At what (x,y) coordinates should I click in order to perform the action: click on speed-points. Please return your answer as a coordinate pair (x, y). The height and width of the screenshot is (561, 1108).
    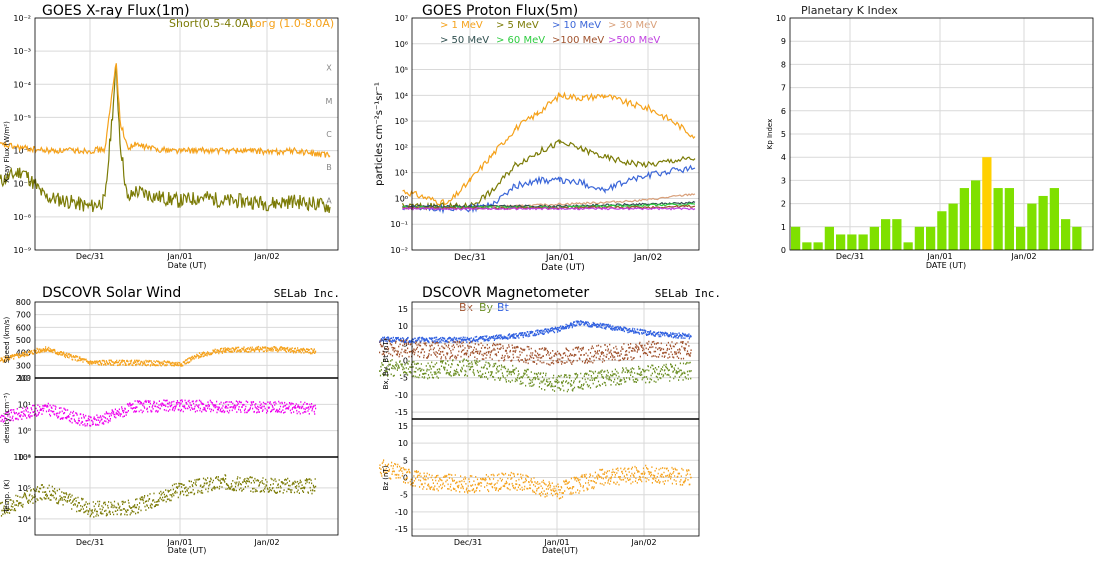
    Looking at the image, I should click on (158, 356).